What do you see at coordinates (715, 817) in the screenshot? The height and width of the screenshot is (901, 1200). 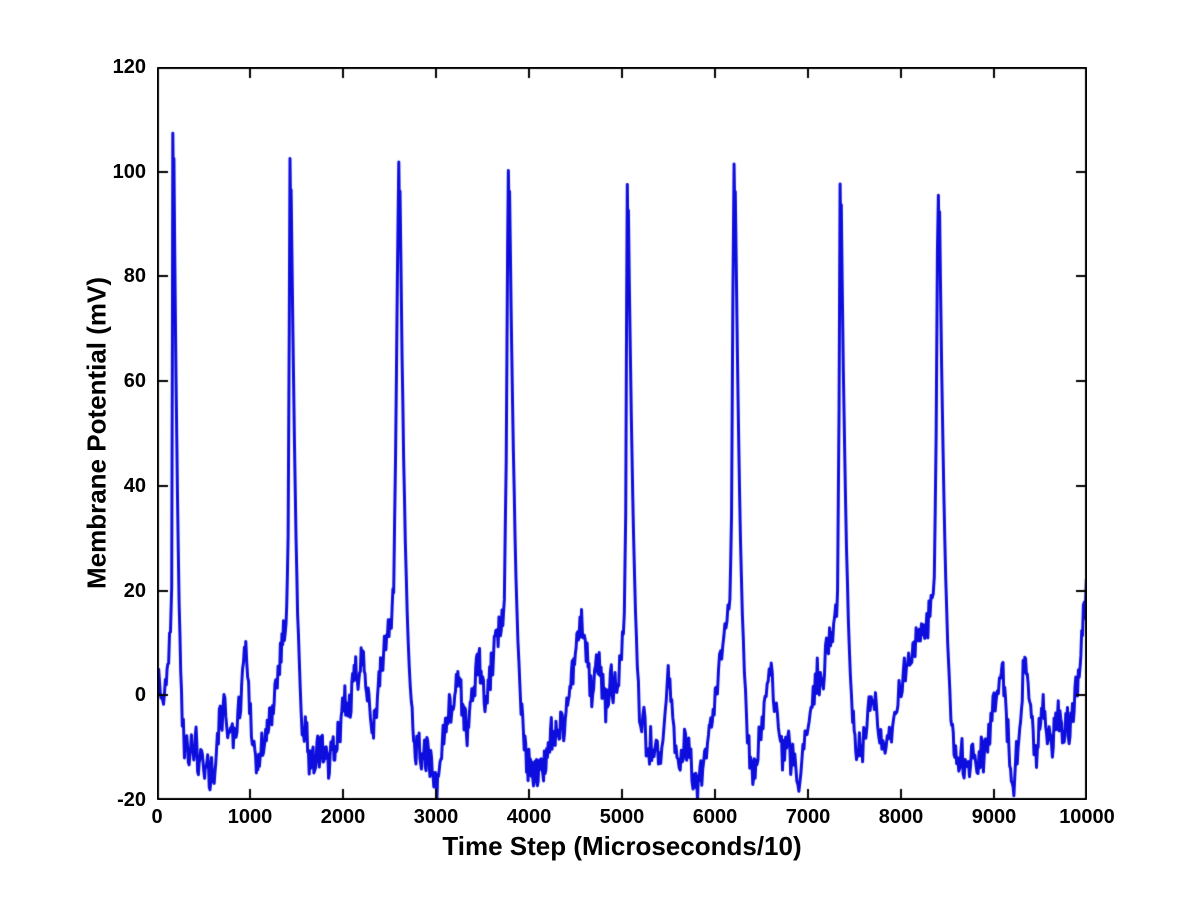 I see `x-tick-label-6000: 6000` at bounding box center [715, 817].